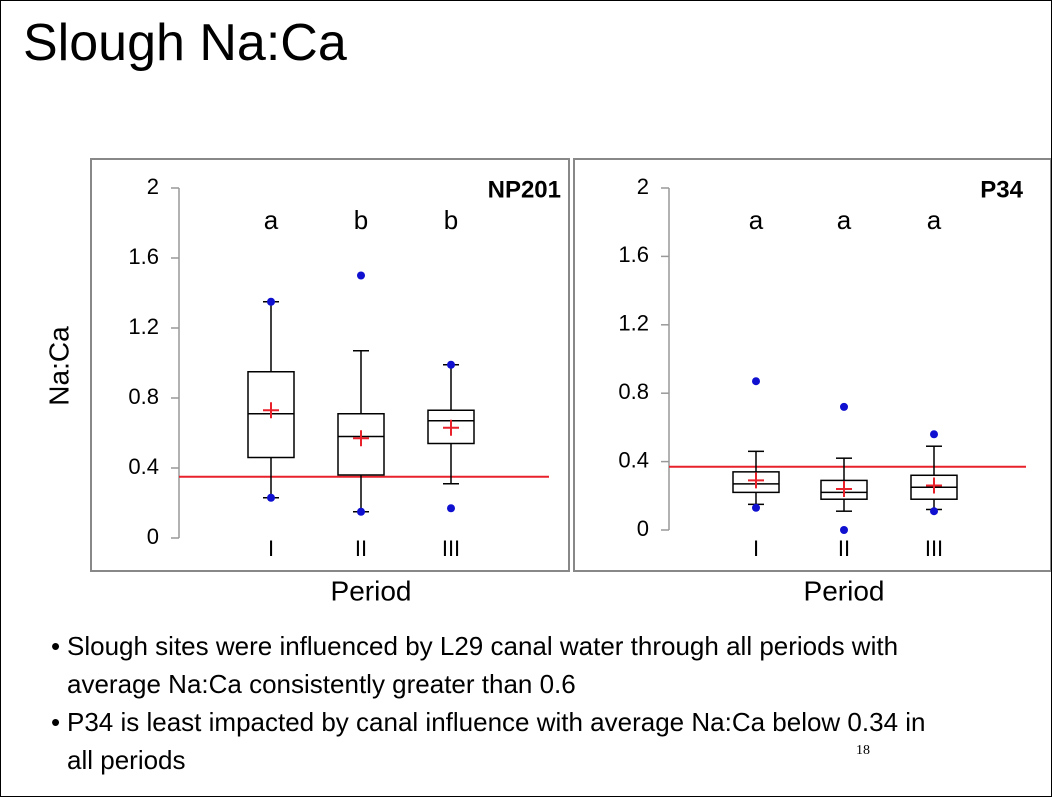 The height and width of the screenshot is (797, 1052). Describe the element at coordinates (1001, 189) in the screenshot. I see `panel-title: P34` at that location.